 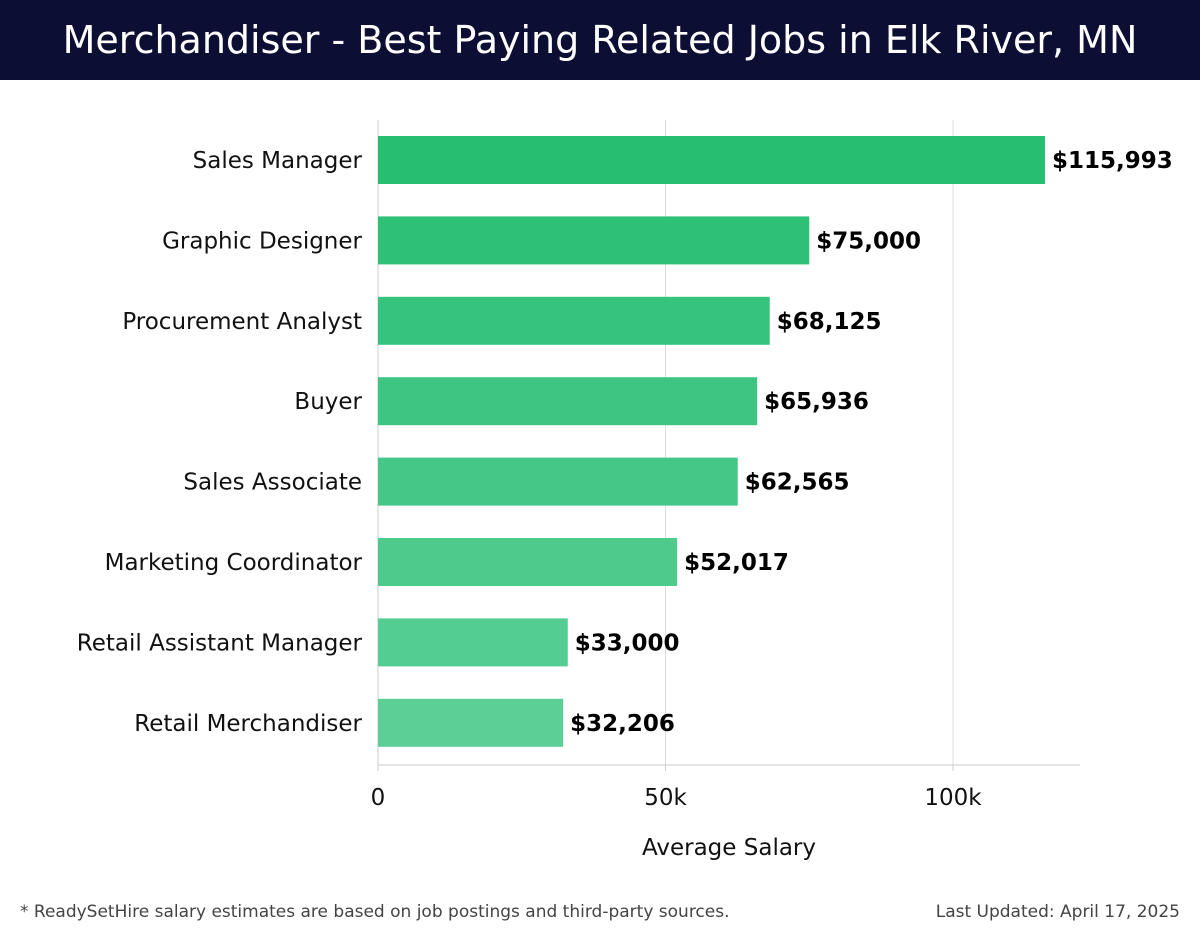 What do you see at coordinates (729, 848) in the screenshot?
I see `x-axis-title: Average Salary` at bounding box center [729, 848].